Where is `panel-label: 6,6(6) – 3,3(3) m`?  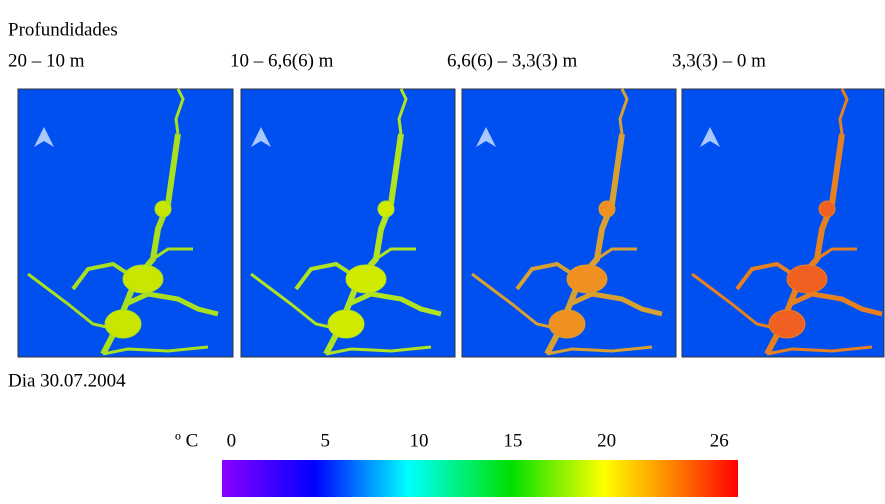
panel-label: 6,6(6) – 3,3(3) m is located at coordinates (512, 60).